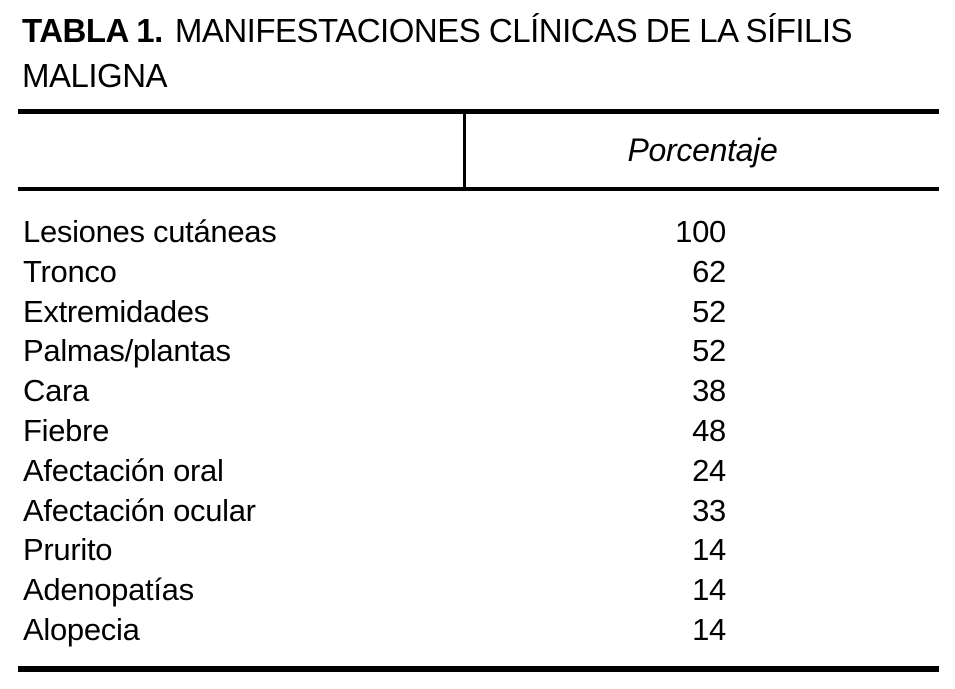  Describe the element at coordinates (150, 231) in the screenshot. I see `row-label: Lesiones cutáneas` at that location.